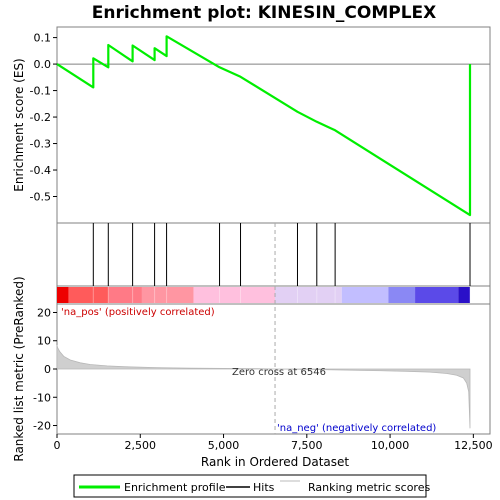 This screenshot has width=500, height=500. I want to click on es-axis-label: Enrichment score (ES), so click(19, 124).